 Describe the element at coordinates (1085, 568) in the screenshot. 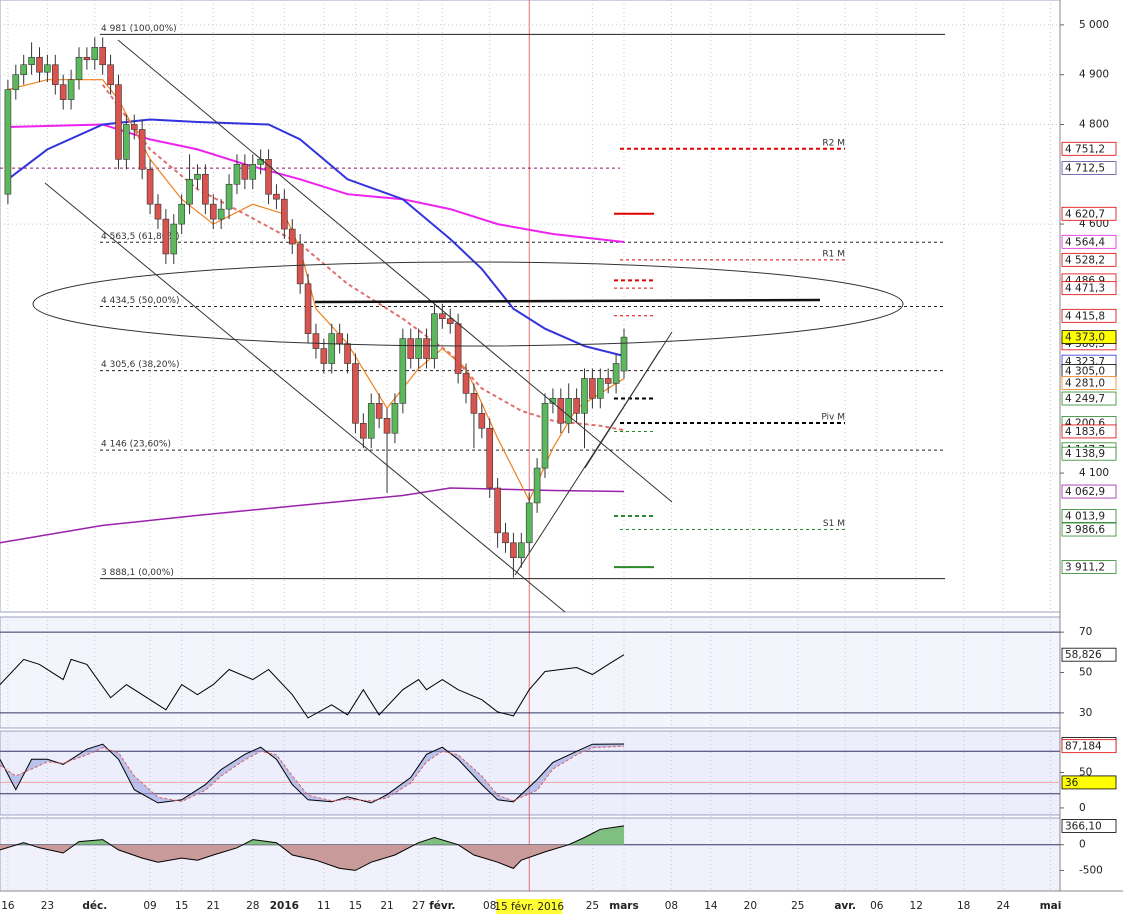

I see `price-tag-label: 3 911,2` at that location.